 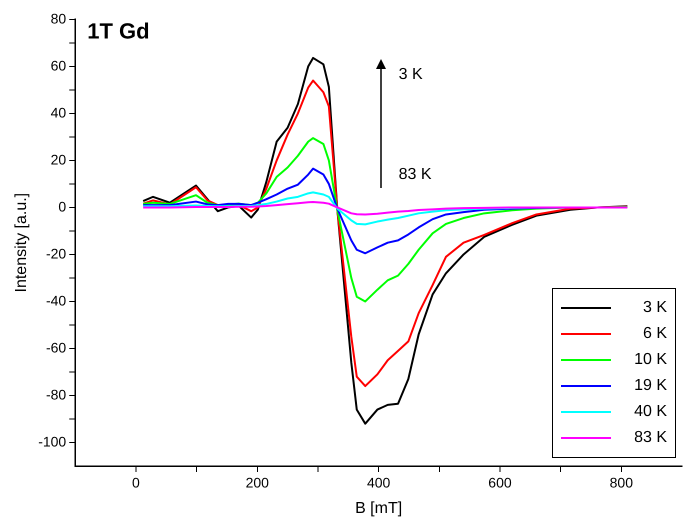 I want to click on y-tick-label: -40, so click(x=56, y=300).